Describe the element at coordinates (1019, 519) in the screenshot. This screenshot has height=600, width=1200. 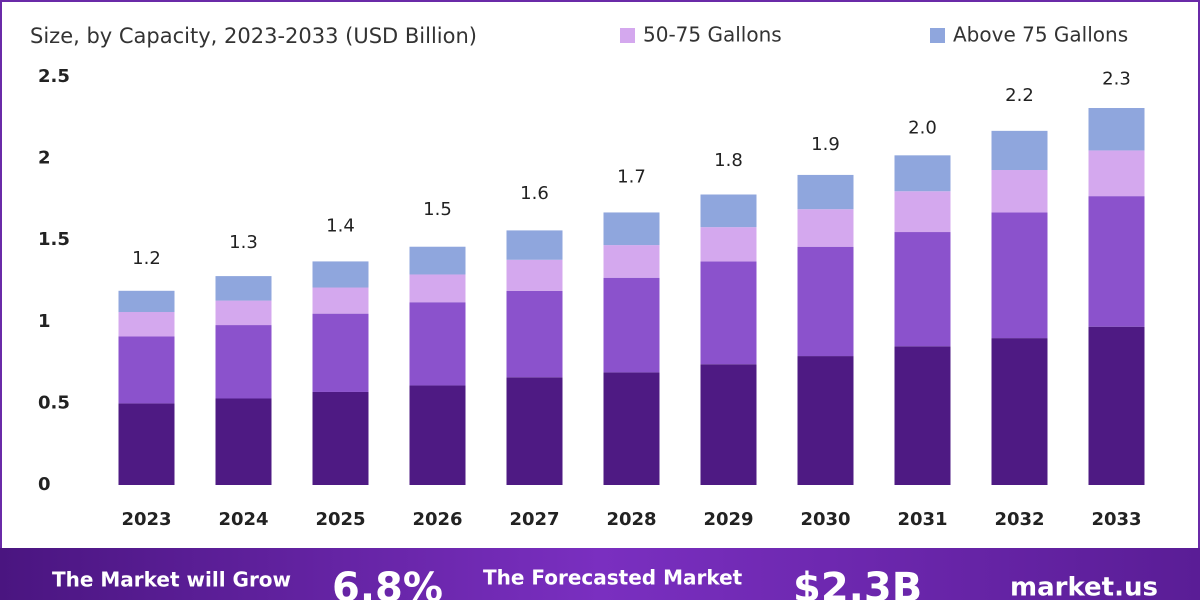
I see `x-tick-label: 2032` at that location.